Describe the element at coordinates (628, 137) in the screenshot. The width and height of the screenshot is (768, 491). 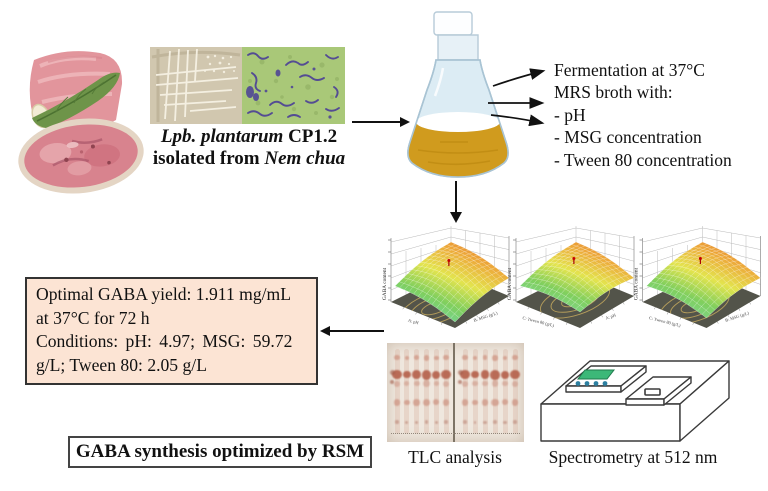
I see `factor-msg: - MSG concentration` at that location.